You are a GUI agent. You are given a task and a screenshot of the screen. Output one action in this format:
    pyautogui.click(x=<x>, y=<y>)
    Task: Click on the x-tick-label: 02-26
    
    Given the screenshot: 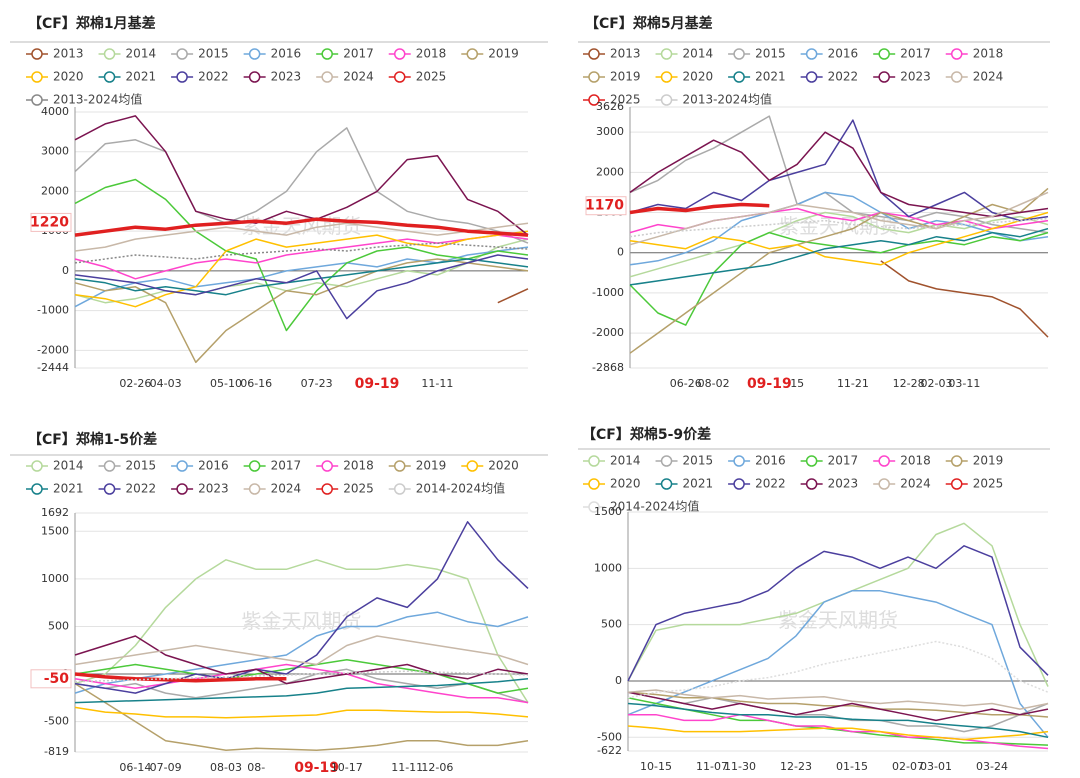 What is the action you would take?
    pyautogui.click(x=135, y=383)
    